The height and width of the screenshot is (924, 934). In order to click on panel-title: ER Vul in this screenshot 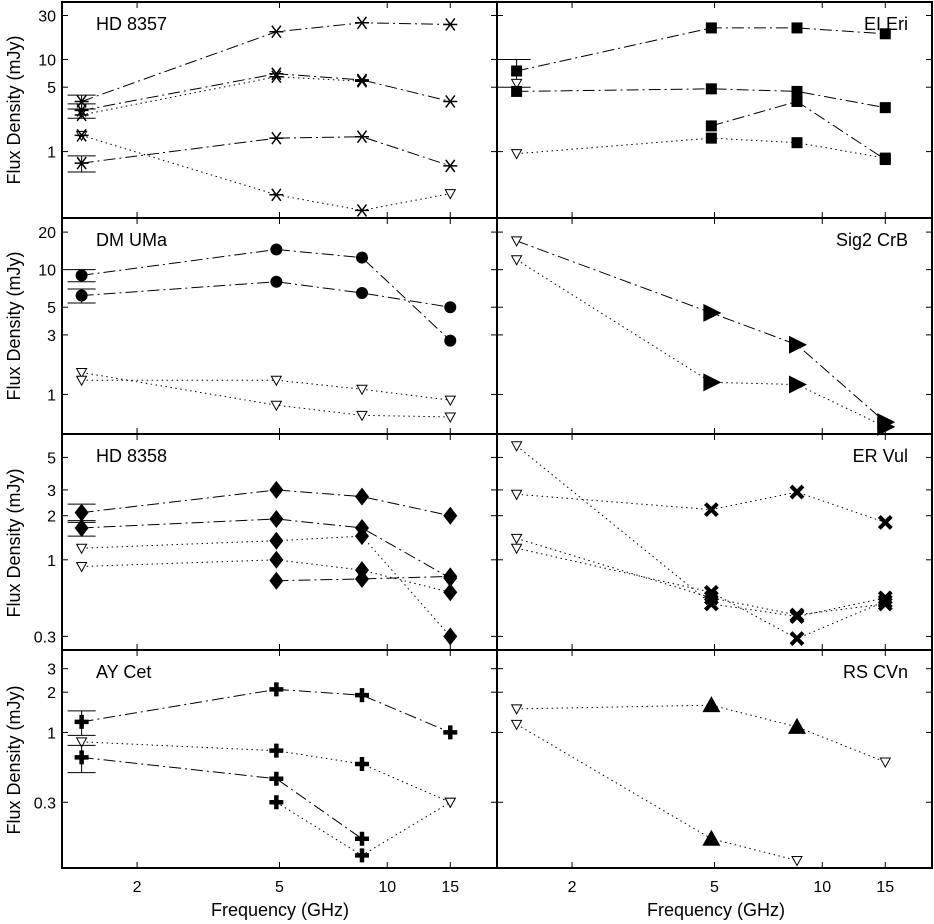, I will do `click(880, 456)`.